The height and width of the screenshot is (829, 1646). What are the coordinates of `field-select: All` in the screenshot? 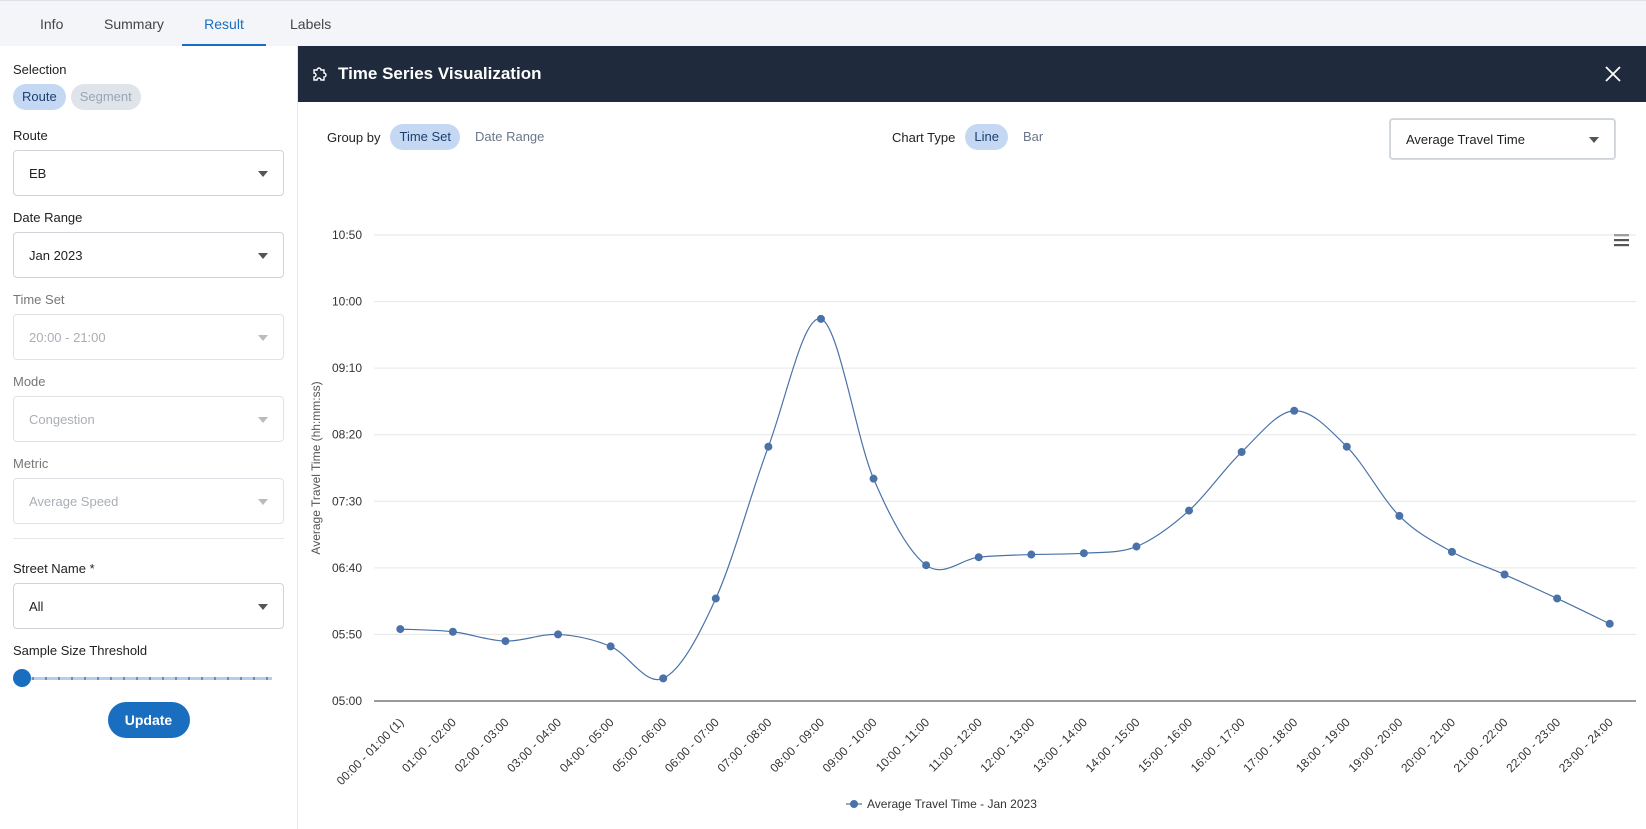 It's located at (148, 606).